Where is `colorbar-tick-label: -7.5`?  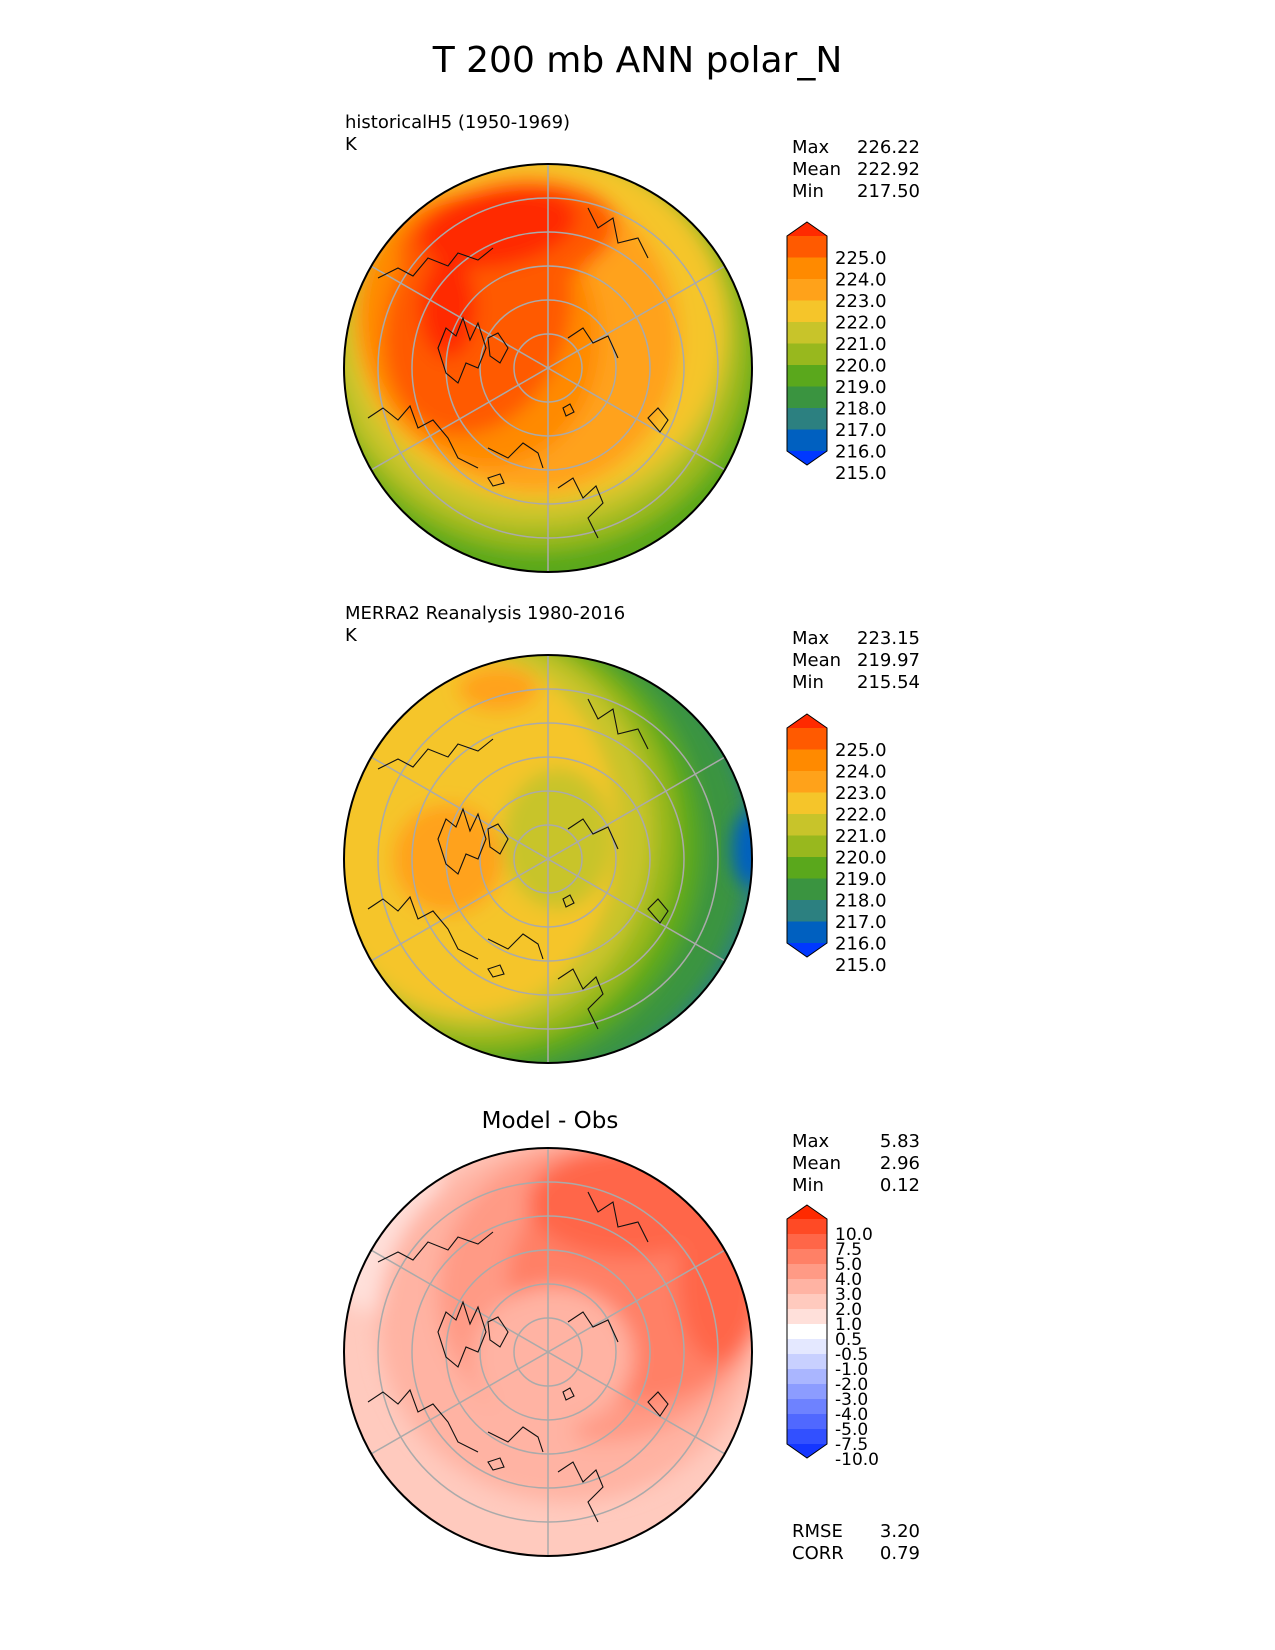 colorbar-tick-label: -7.5 is located at coordinates (851, 1445).